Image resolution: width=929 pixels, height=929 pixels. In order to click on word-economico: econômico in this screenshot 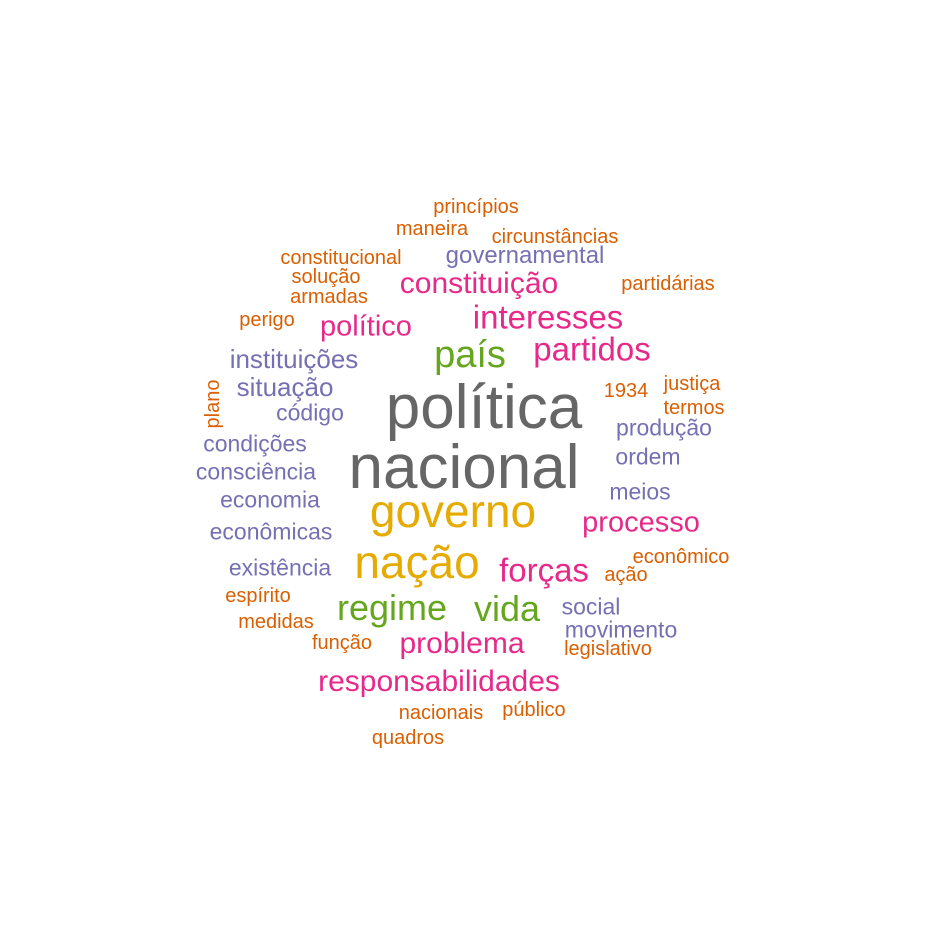, I will do `click(681, 557)`.